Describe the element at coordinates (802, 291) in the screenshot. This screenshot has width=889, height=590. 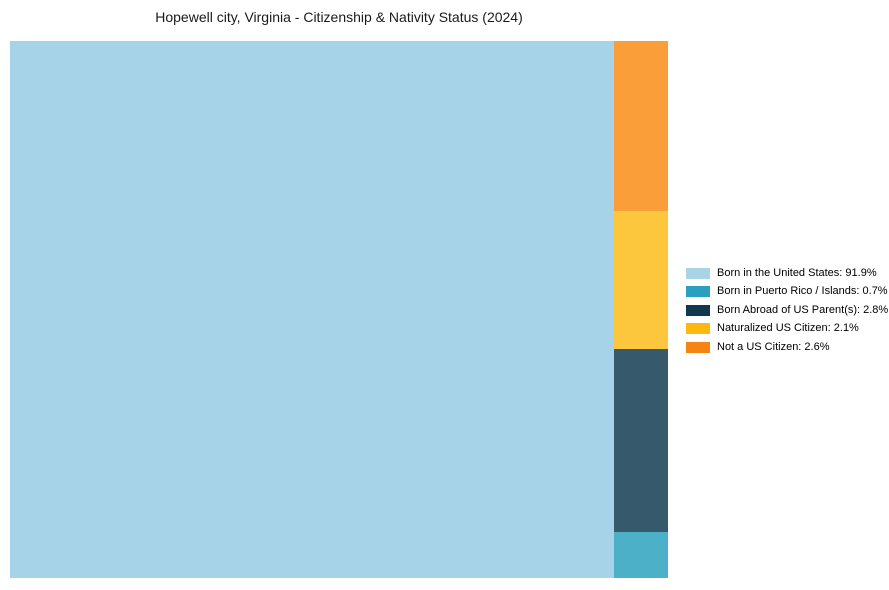
I see `legend-label: Born in Puerto Rico / Islands: 0.7%` at that location.